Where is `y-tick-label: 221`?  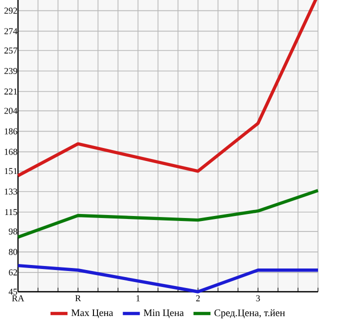 y-tick-label: 221 is located at coordinates (10, 91).